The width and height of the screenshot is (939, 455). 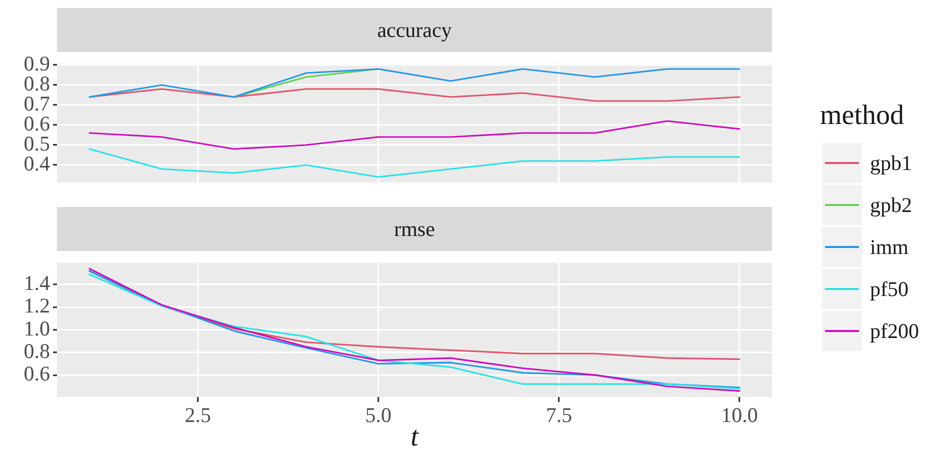 What do you see at coordinates (889, 289) in the screenshot?
I see `legend-label: pf50` at bounding box center [889, 289].